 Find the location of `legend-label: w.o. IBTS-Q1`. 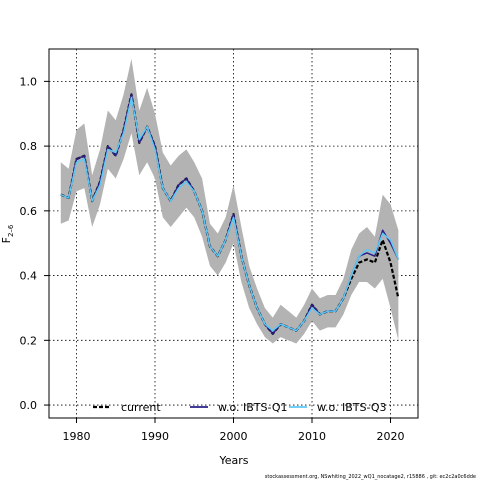

legend-label: w.o. IBTS-Q1 is located at coordinates (253, 407).